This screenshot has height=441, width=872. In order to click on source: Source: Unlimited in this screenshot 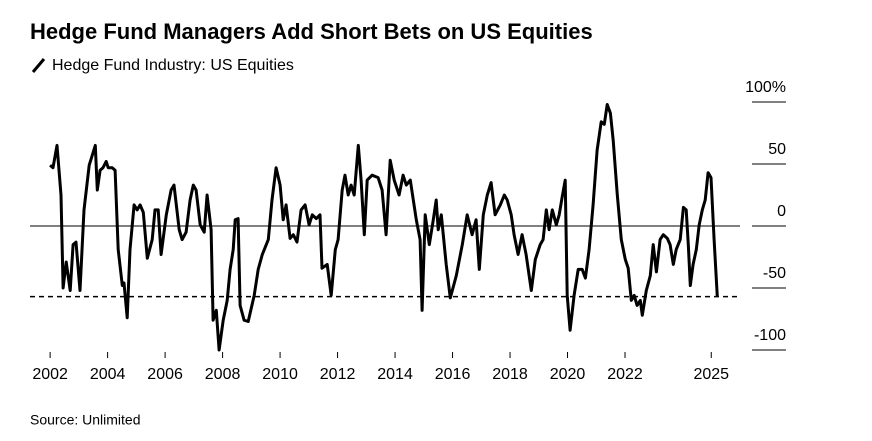, I will do `click(85, 420)`.